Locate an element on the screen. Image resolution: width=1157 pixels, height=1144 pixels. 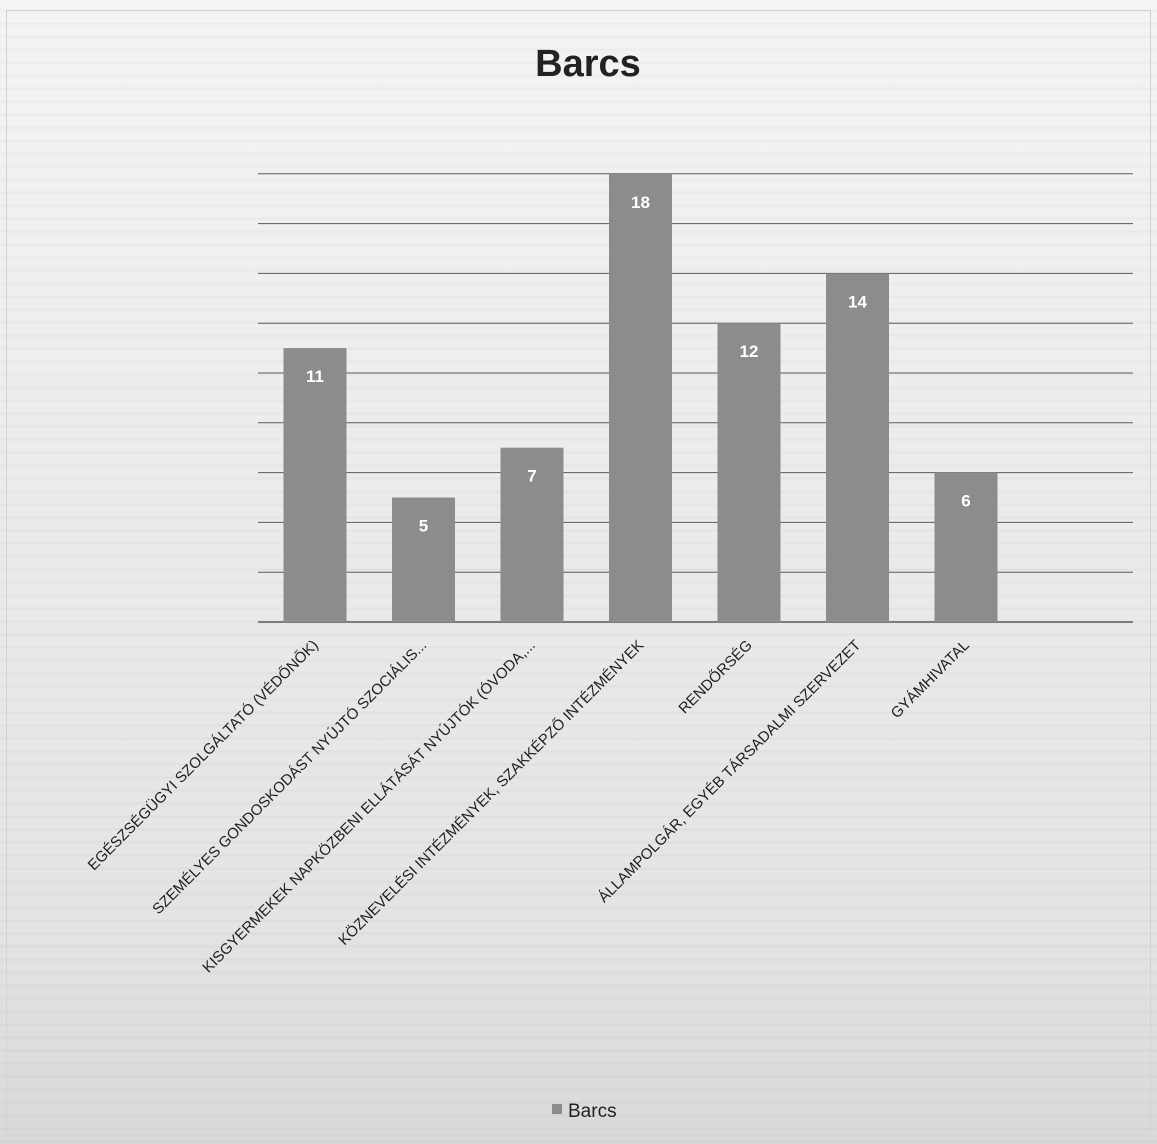
x-tick-label: RENDŐRSÉG is located at coordinates (715, 677).